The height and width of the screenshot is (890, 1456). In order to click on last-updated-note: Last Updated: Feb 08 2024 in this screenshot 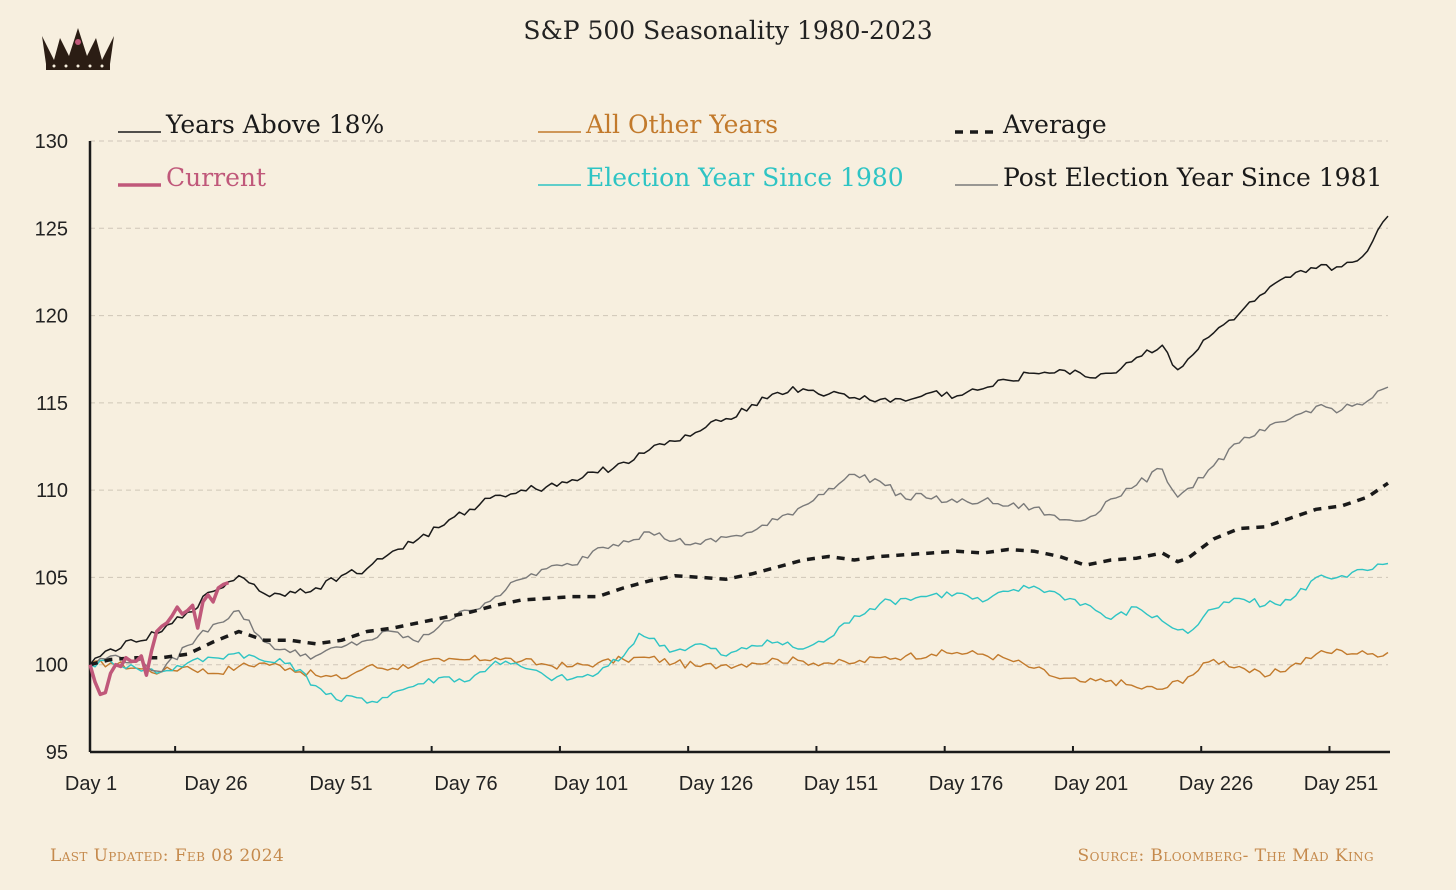, I will do `click(167, 856)`.